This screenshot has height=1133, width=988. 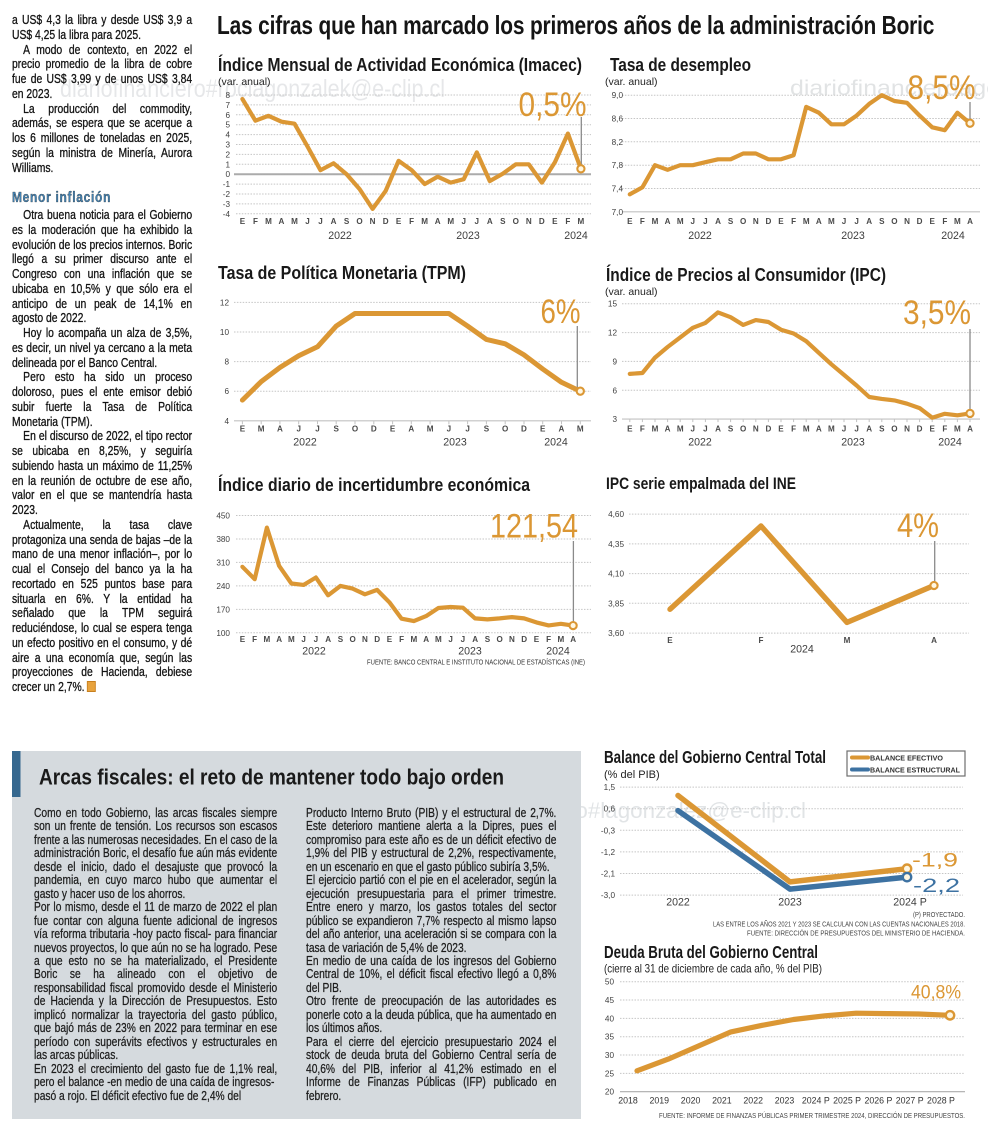 I want to click on svg-text: 6%, so click(x=561, y=312).